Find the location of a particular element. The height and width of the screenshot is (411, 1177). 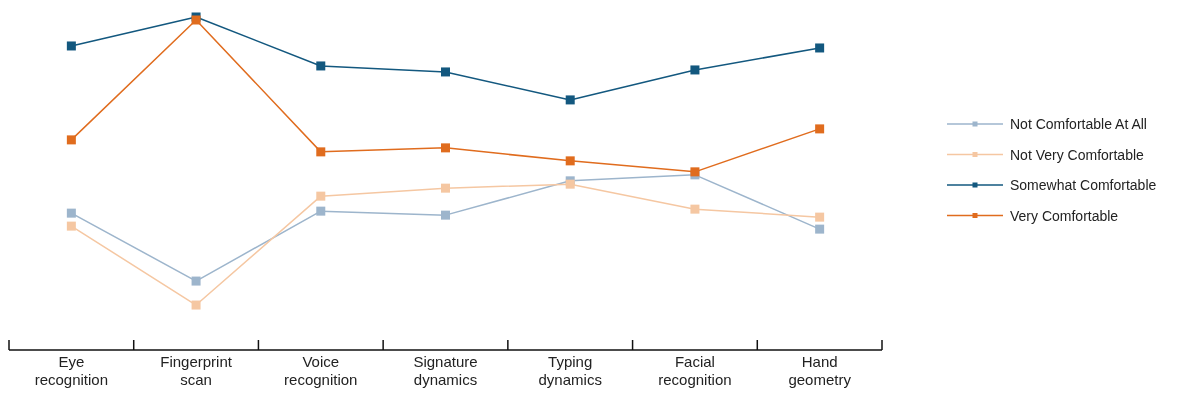

x-tick-label: Fingerprint scan is located at coordinates (196, 370).